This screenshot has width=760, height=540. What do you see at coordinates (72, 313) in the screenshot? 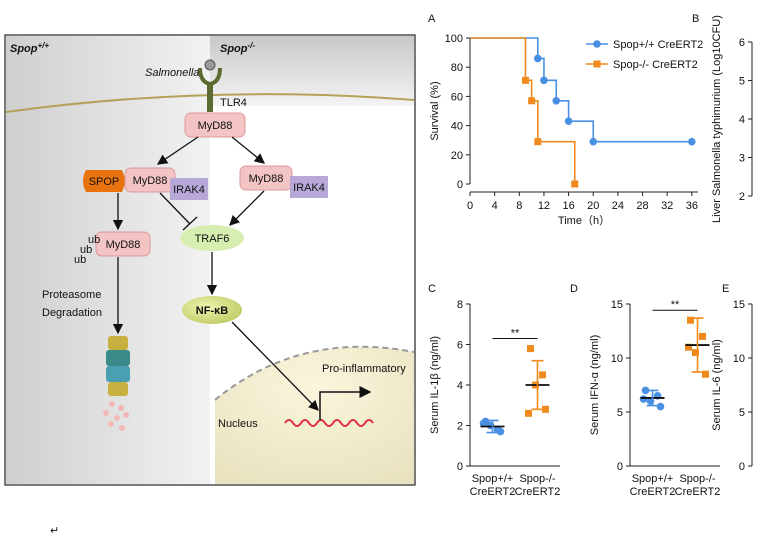
I see `process-label: Degradation` at bounding box center [72, 313].